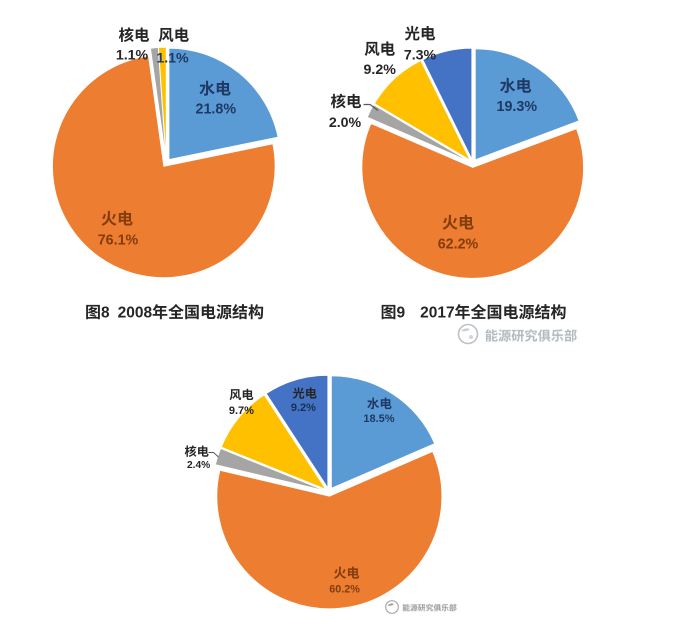 The image size is (673, 634). I want to click on svg-text: 18.5%, so click(378, 419).